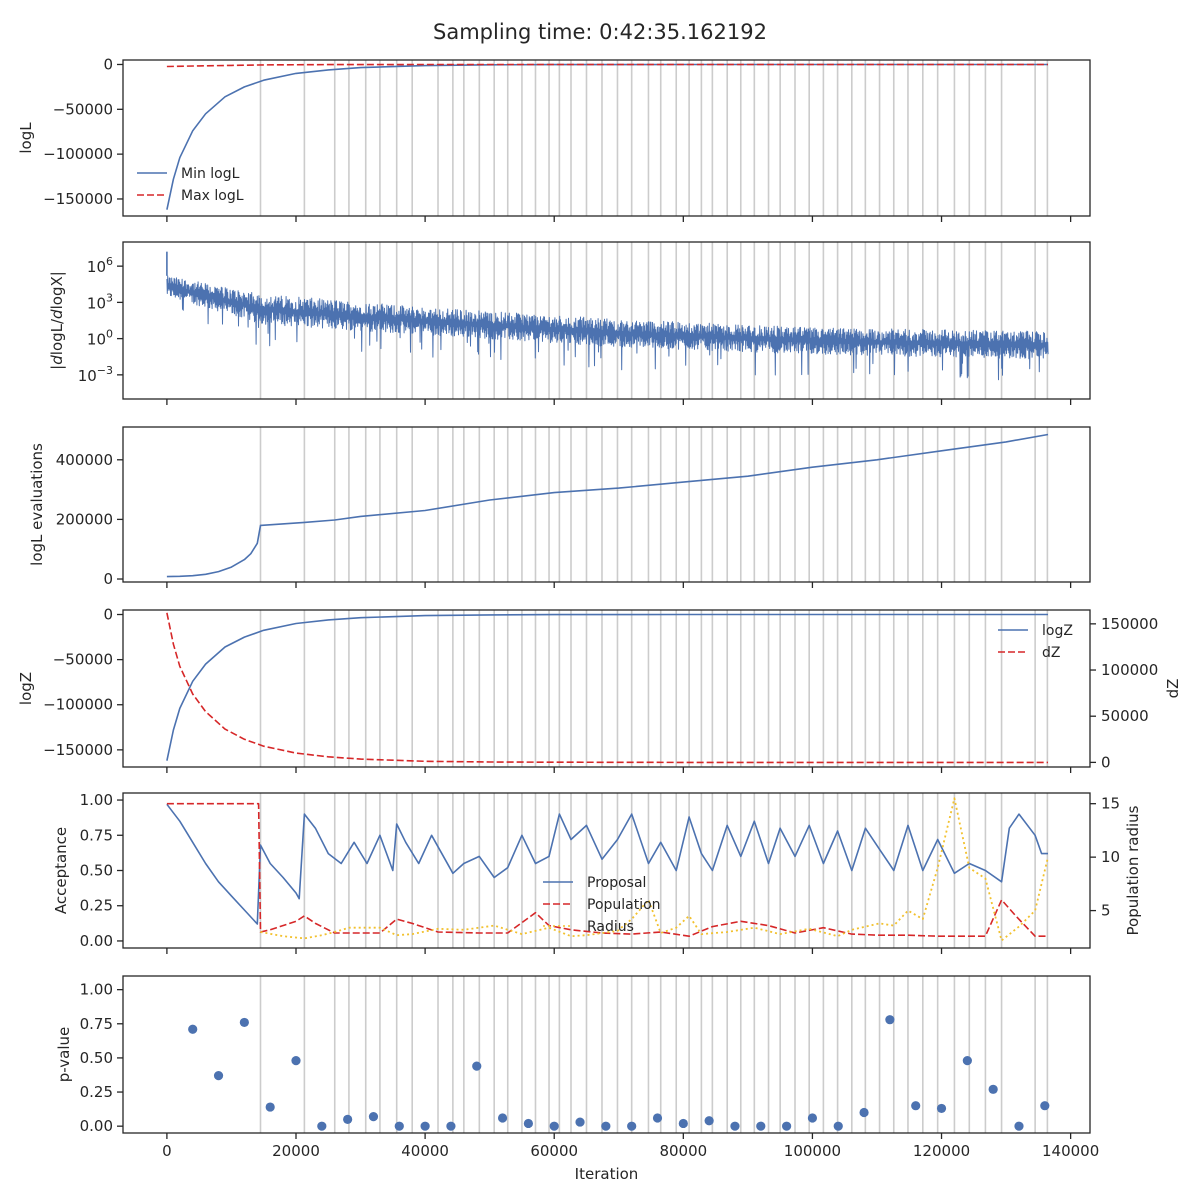  What do you see at coordinates (619, 1054) in the screenshot?
I see `plot-area-pvalue` at bounding box center [619, 1054].